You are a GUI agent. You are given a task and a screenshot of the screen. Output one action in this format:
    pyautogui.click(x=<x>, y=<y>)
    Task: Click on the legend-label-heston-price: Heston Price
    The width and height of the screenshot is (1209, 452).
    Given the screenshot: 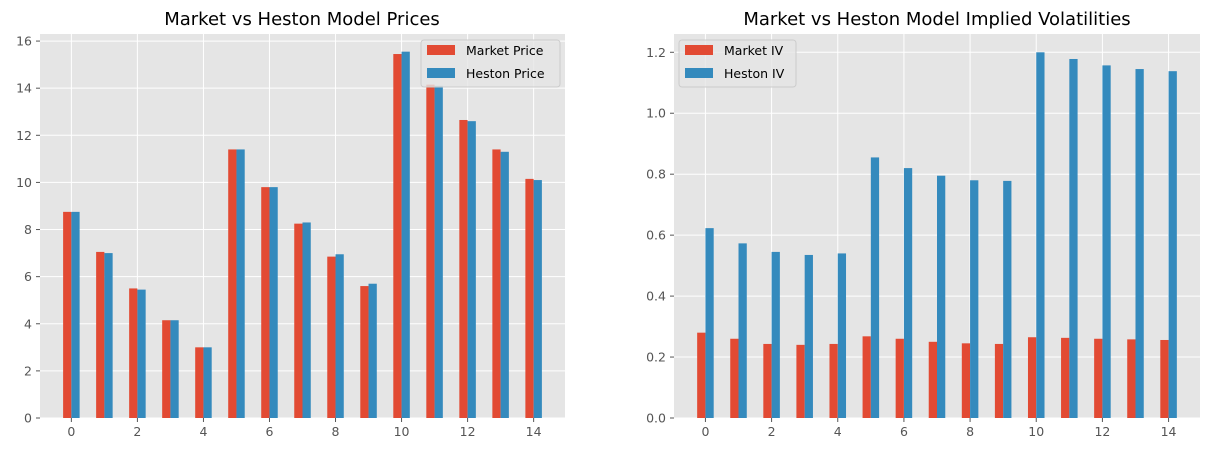 What is the action you would take?
    pyautogui.click(x=505, y=73)
    